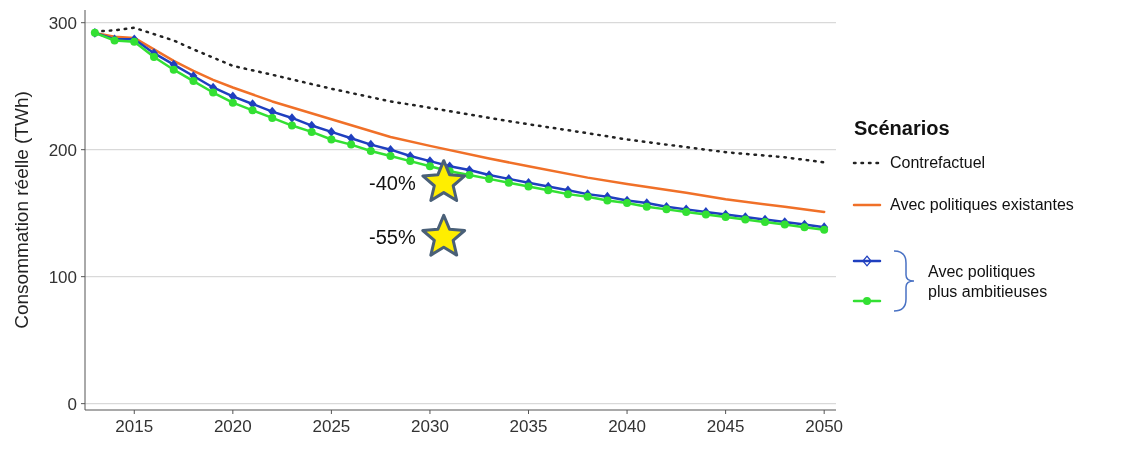 This screenshot has width=1123, height=454. I want to click on x-tick-label: 2015, so click(134, 426).